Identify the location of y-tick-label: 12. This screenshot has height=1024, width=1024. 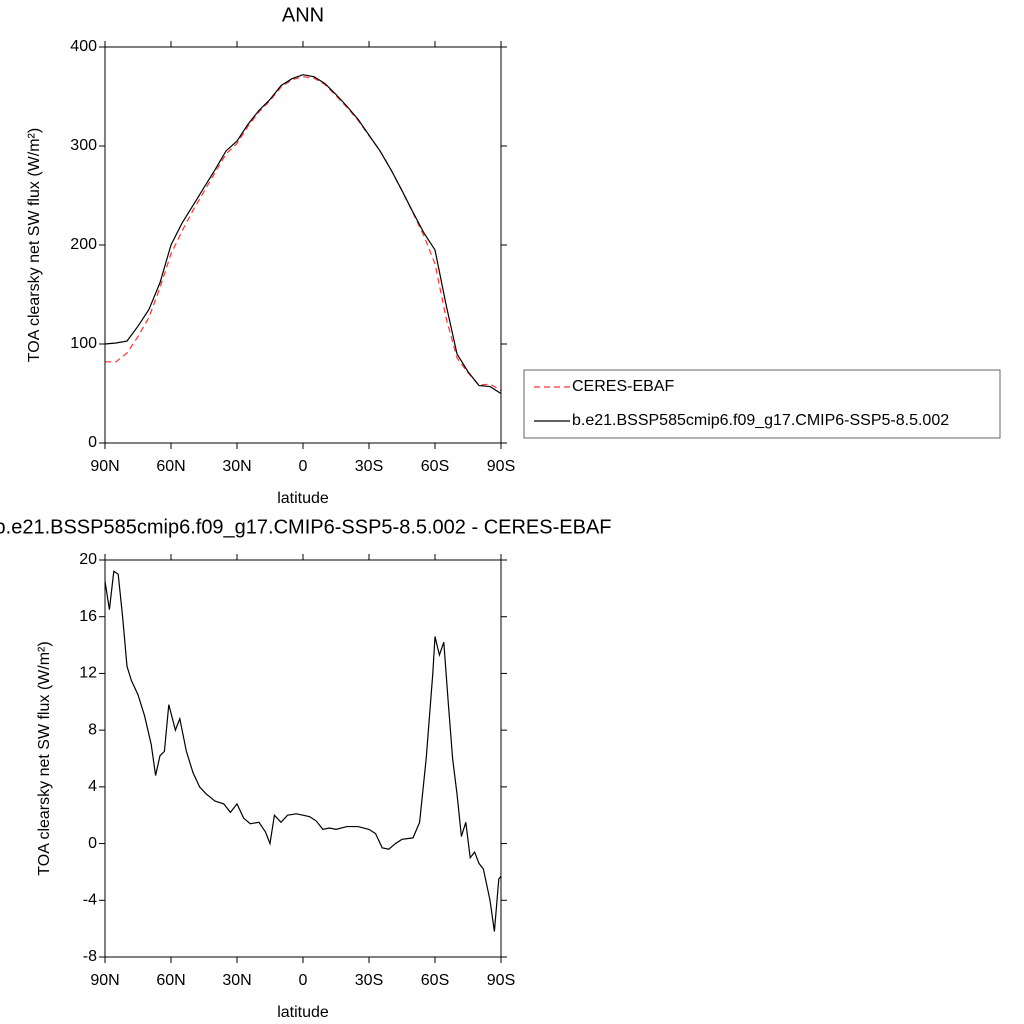
(88, 673).